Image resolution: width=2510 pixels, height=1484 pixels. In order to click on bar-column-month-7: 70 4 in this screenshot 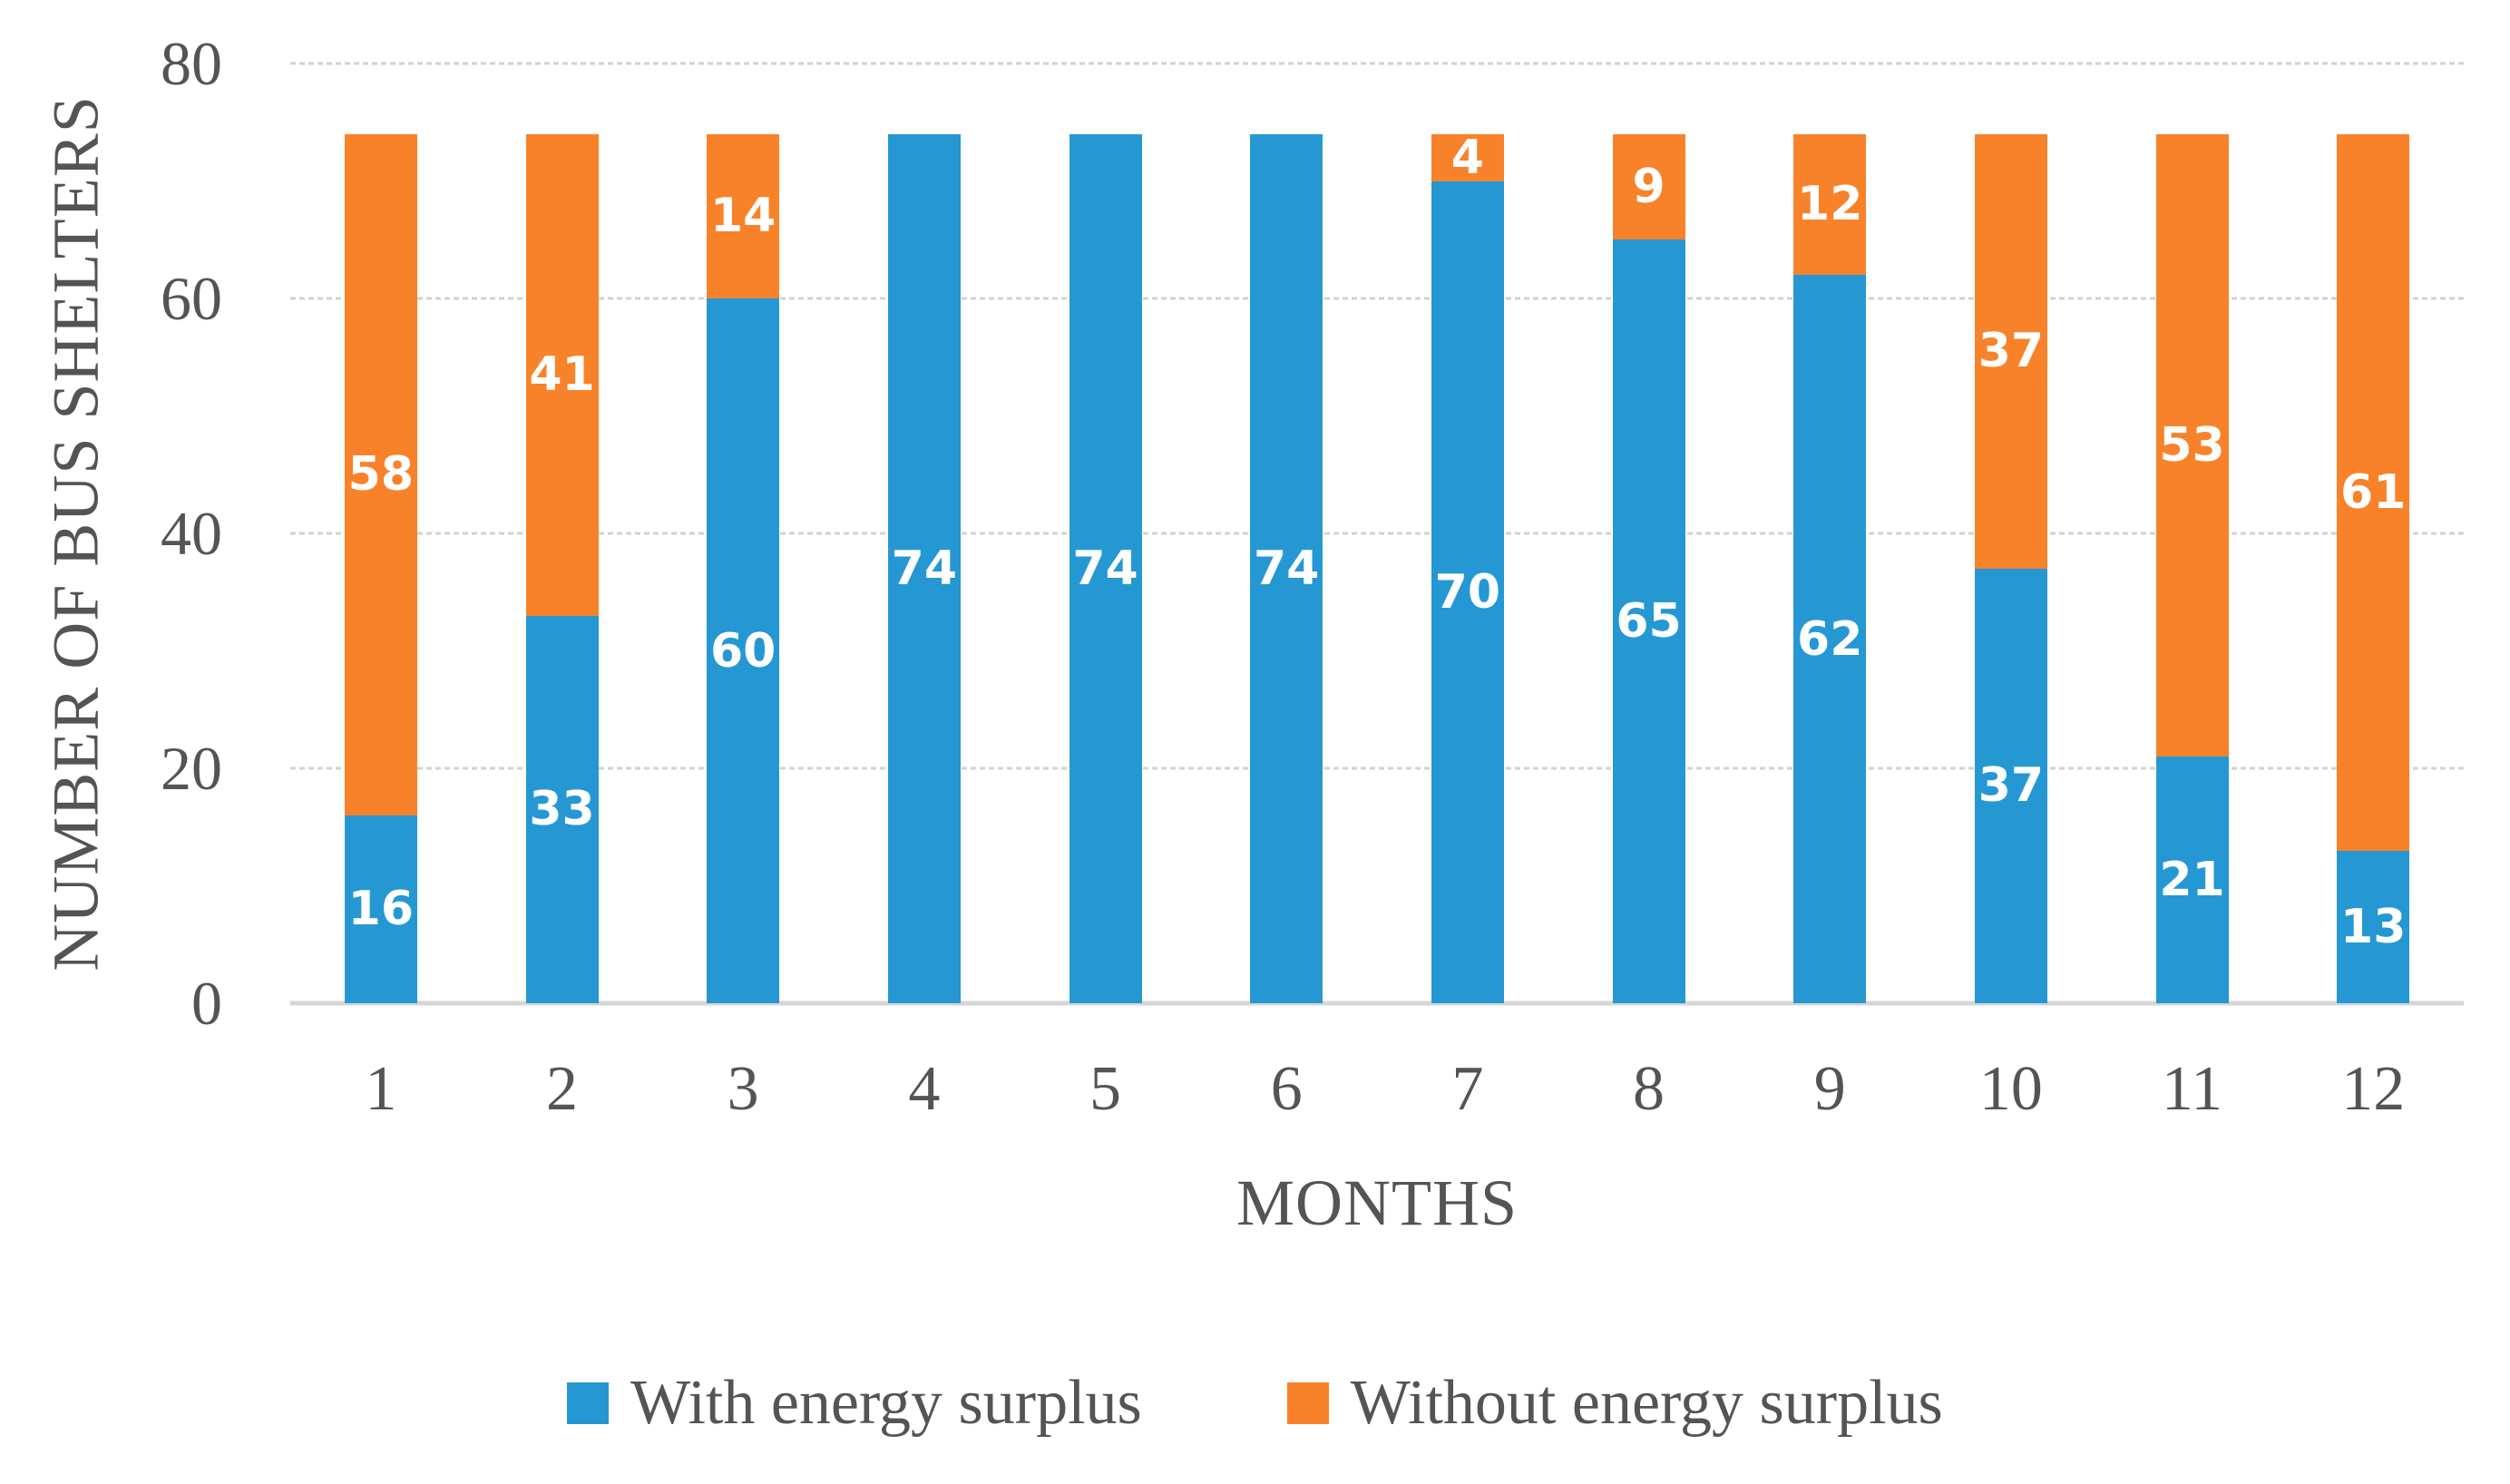, I will do `click(1467, 533)`.